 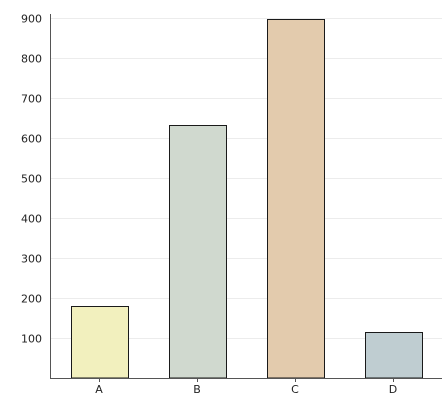 I want to click on y-axis-ticks: 100 200 300 400 500 600 700 800 900, so click(x=31, y=179).